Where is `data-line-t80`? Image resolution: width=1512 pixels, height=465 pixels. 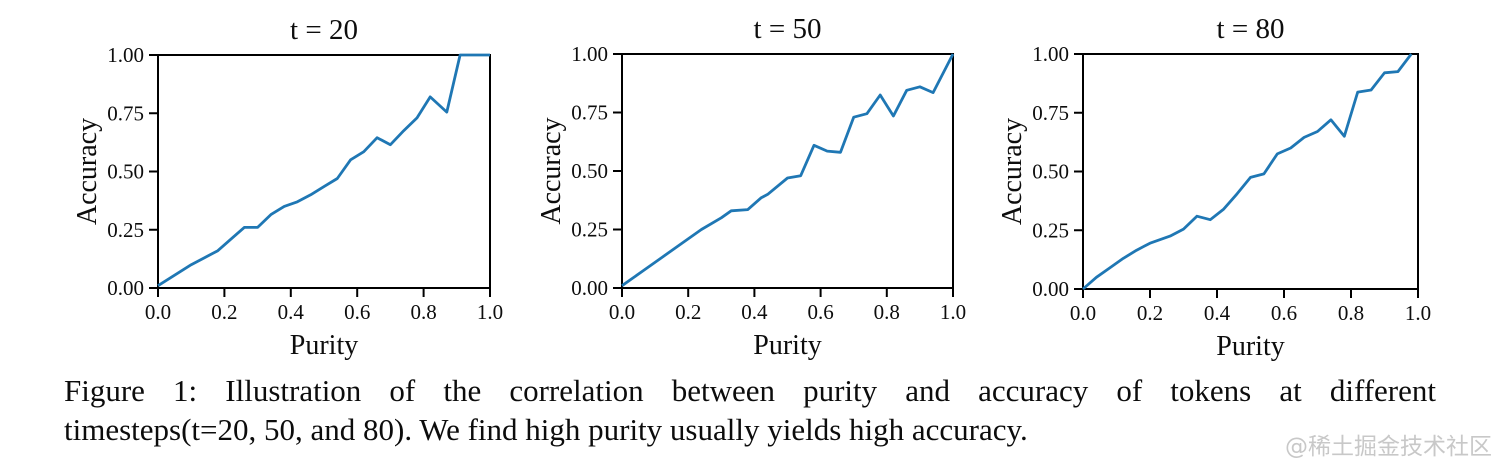 data-line-t80 is located at coordinates (1247, 172).